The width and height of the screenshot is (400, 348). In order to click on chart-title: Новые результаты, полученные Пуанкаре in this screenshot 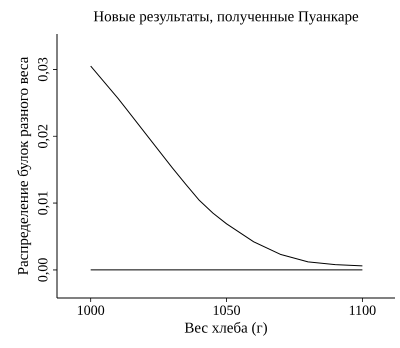, I will do `click(226, 17)`.